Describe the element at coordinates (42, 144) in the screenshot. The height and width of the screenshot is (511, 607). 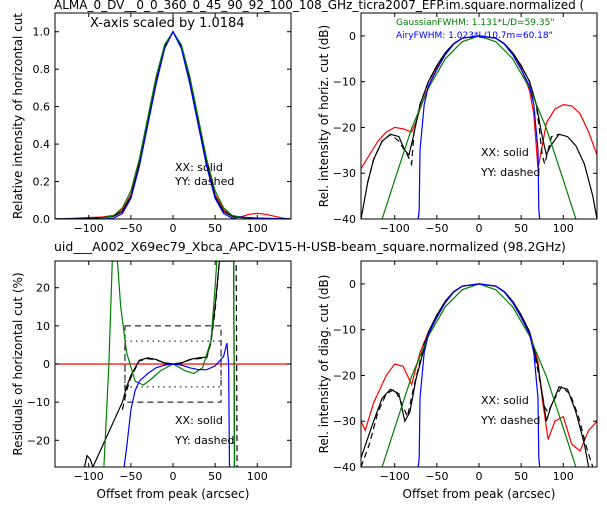
I see `y-tick-label: 0.4` at that location.